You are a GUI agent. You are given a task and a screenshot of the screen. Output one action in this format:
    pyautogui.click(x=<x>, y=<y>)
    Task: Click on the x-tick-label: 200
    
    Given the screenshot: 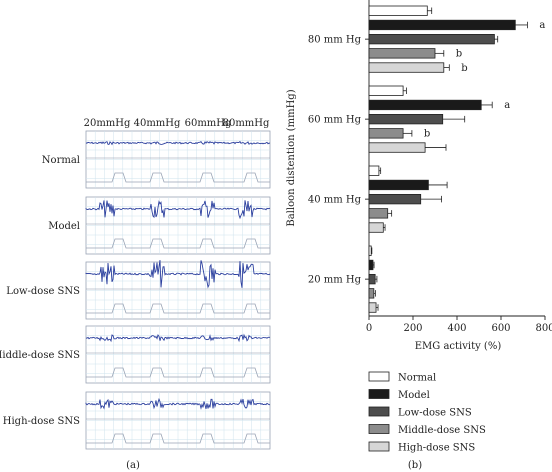 What is the action you would take?
    pyautogui.click(x=412, y=328)
    